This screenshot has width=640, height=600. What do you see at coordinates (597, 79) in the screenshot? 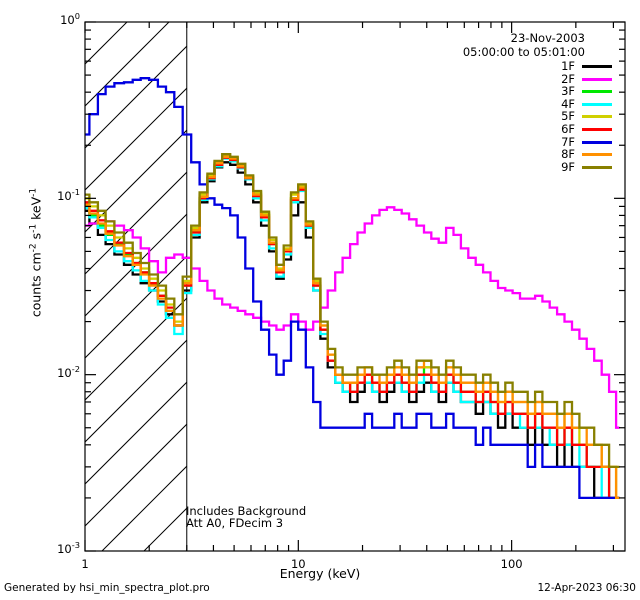
I see `legend-swatch-2f` at bounding box center [597, 79].